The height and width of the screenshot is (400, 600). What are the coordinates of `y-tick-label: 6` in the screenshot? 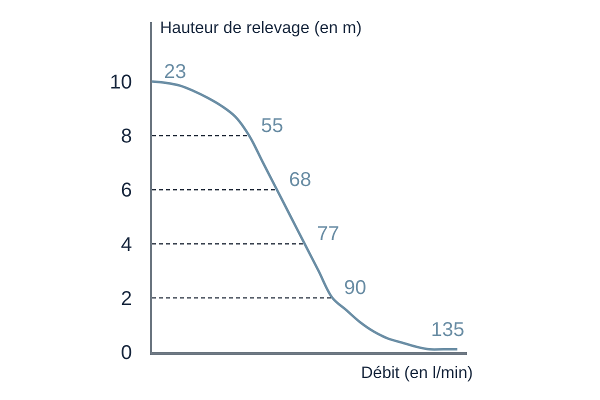 It's located at (126, 191).